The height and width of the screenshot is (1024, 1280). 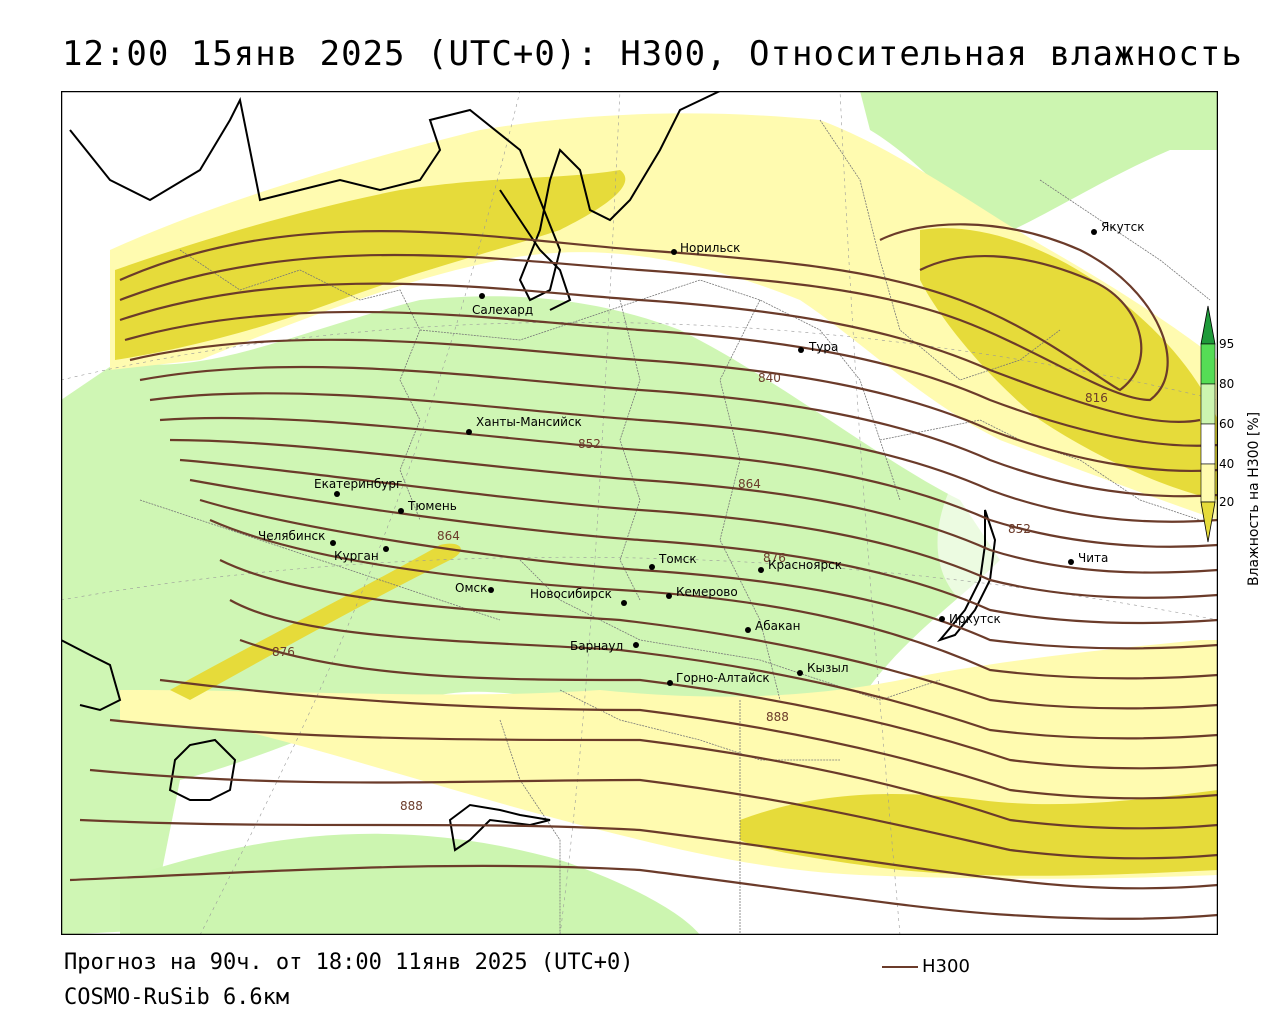 I want to click on humidity-colorbar: 95 80 60 40 20, so click(x=1217, y=424).